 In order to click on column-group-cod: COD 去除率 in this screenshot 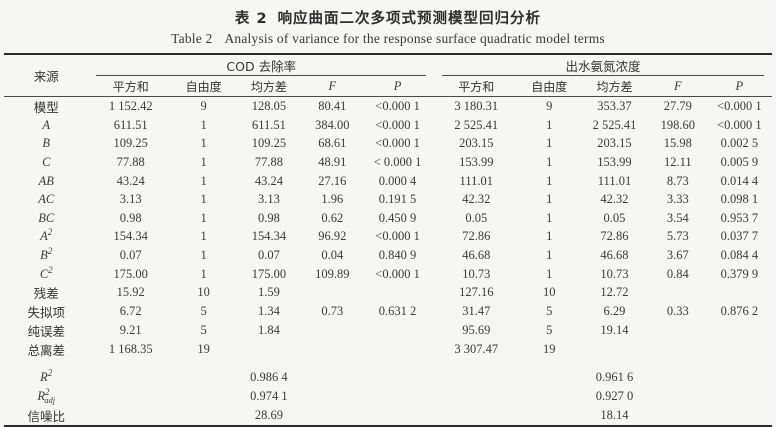, I will do `click(261, 65)`.